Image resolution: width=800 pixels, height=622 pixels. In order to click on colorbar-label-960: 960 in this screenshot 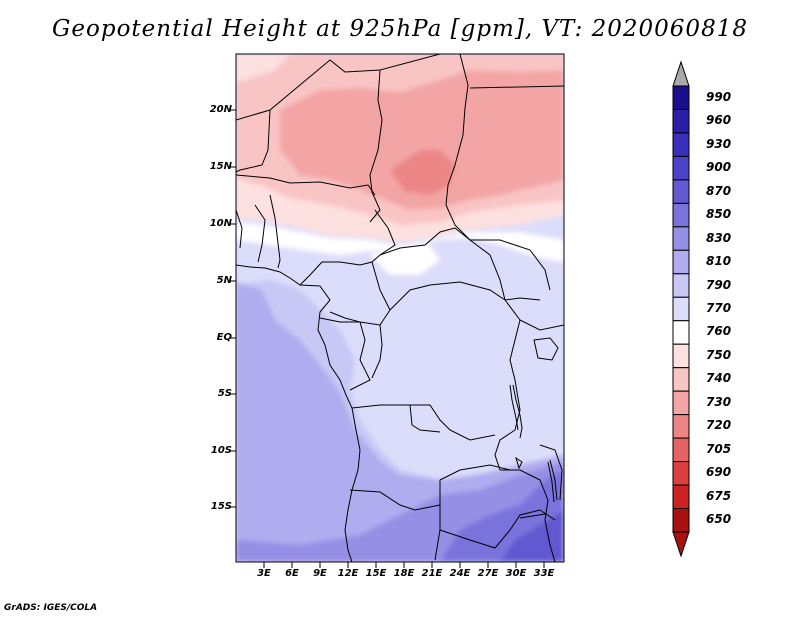, I will do `click(719, 120)`.